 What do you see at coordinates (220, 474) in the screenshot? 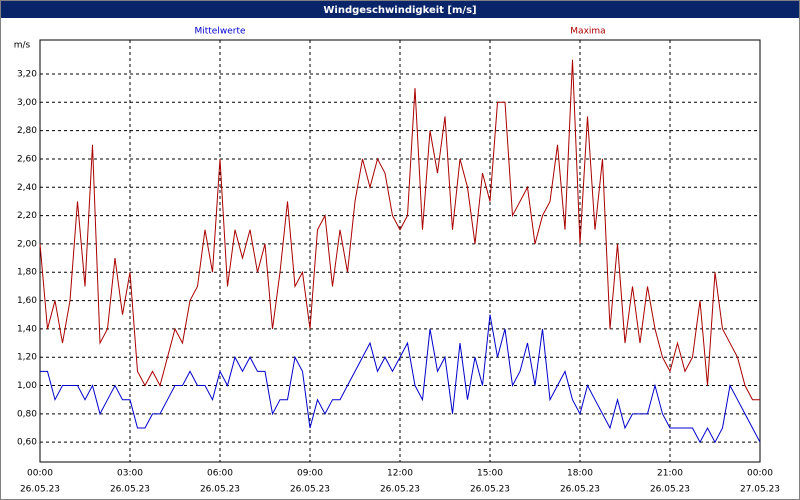
I see `x-tick-label: 06:00` at bounding box center [220, 474].